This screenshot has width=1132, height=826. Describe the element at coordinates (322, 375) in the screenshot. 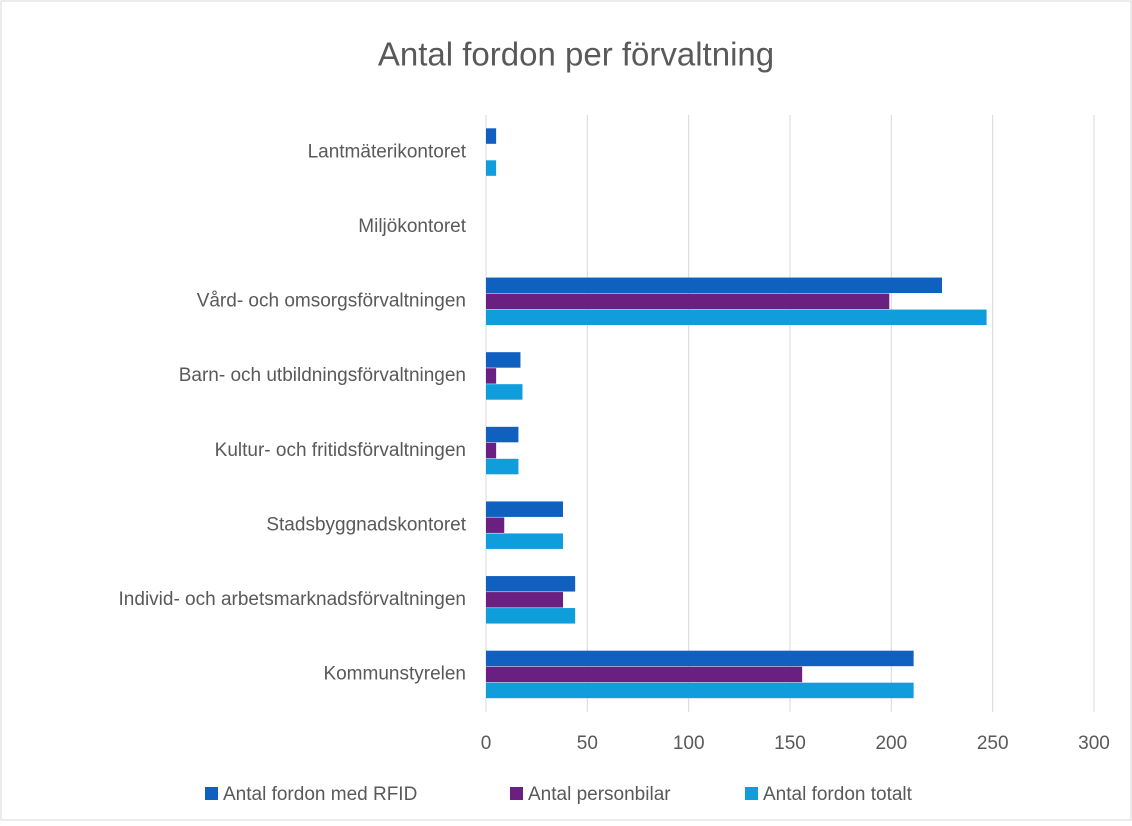

I see `y-tick-label: Barn- och utbildningsförvaltningen` at that location.